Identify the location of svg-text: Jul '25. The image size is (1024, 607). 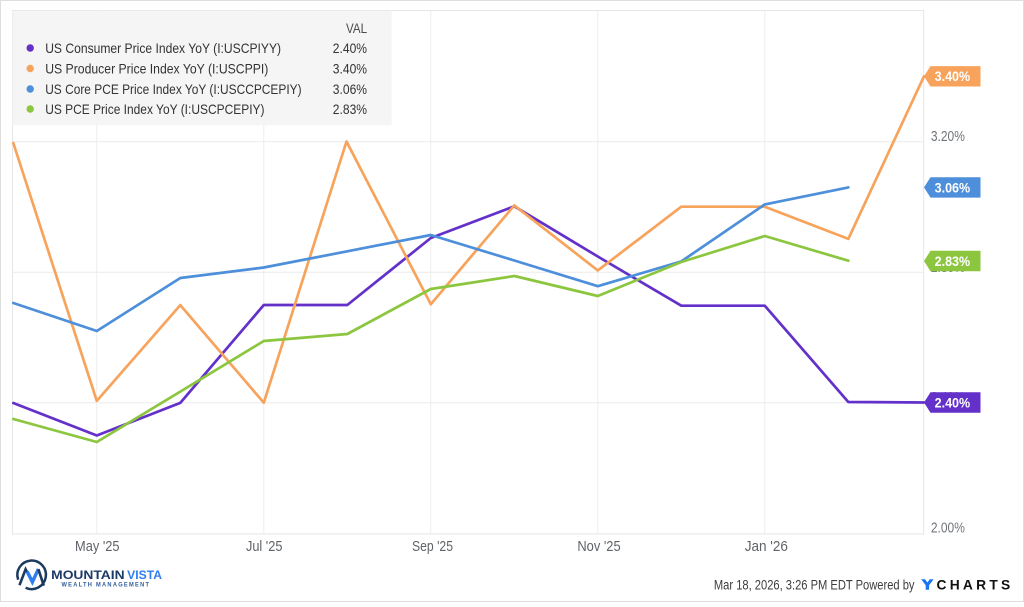
(264, 547).